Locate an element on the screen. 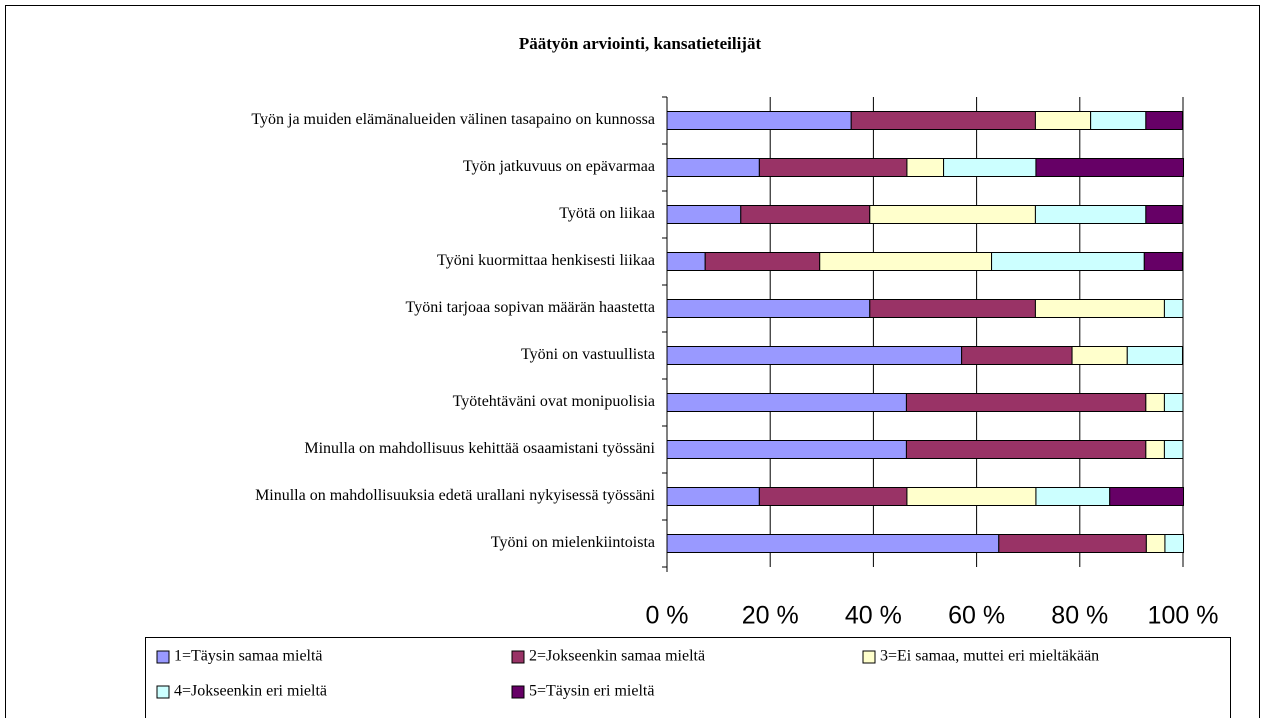 This screenshot has width=1266, height=718. legend-label: 3=Ei samaa, muttei eri mieltäkään is located at coordinates (989, 656).